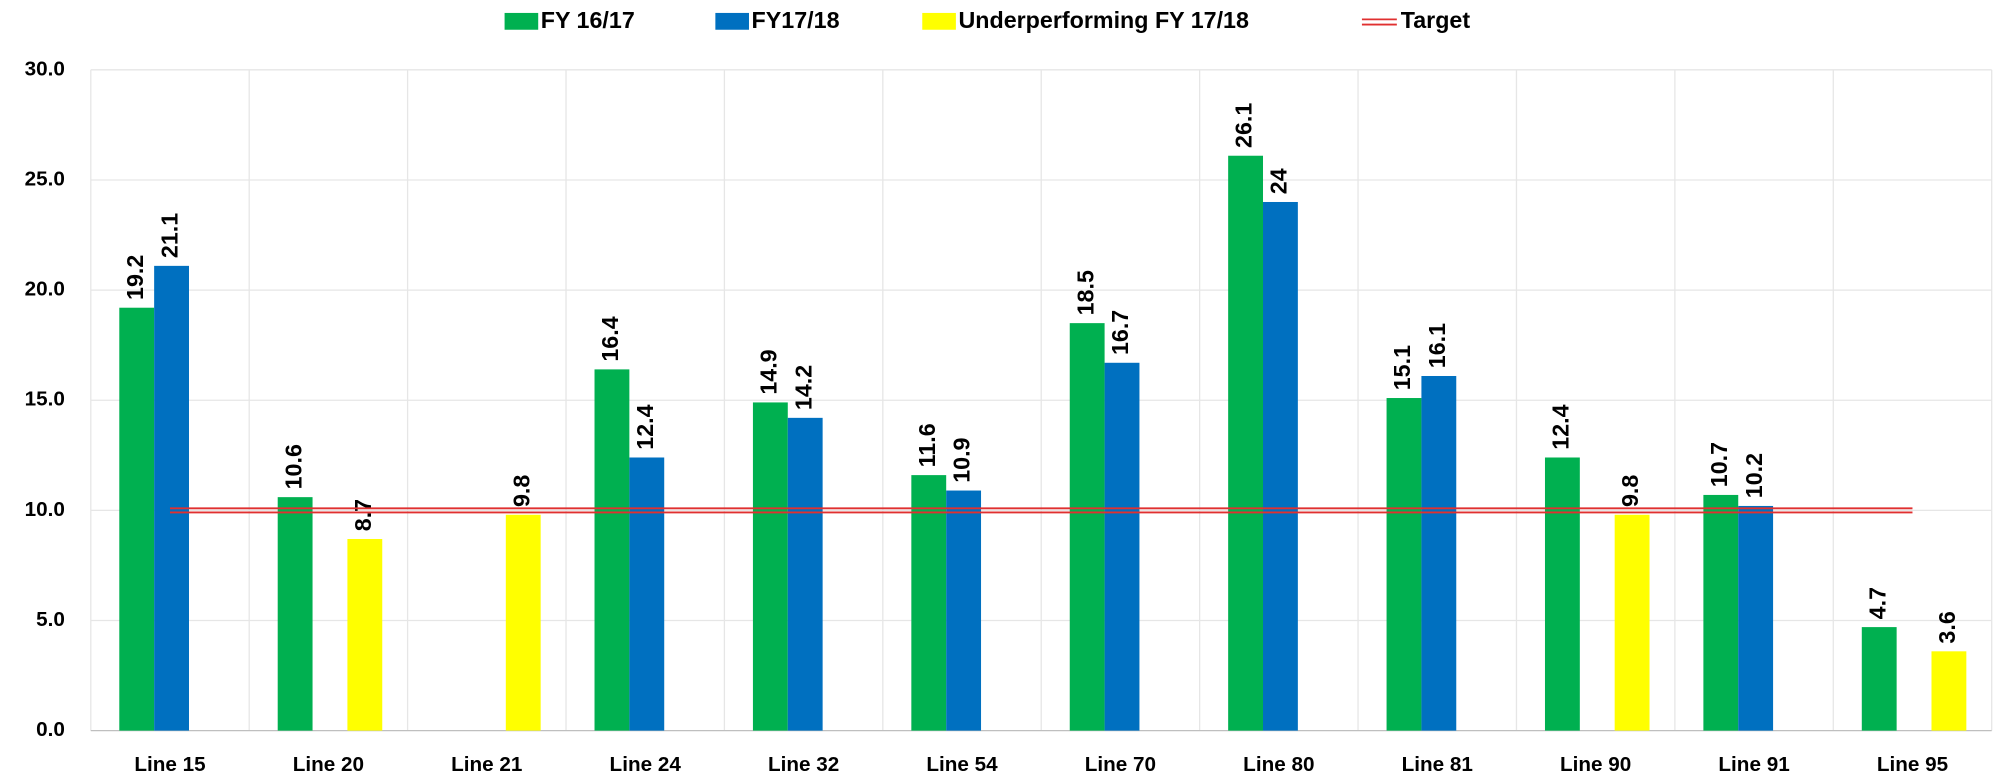 The height and width of the screenshot is (772, 2001). What do you see at coordinates (1244, 125) in the screenshot?
I see `value-label: 26.1` at bounding box center [1244, 125].